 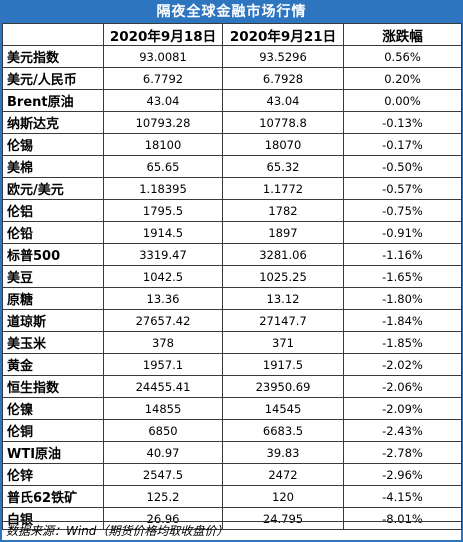 I want to click on row-name-cell: 美元指数, so click(x=53, y=56).